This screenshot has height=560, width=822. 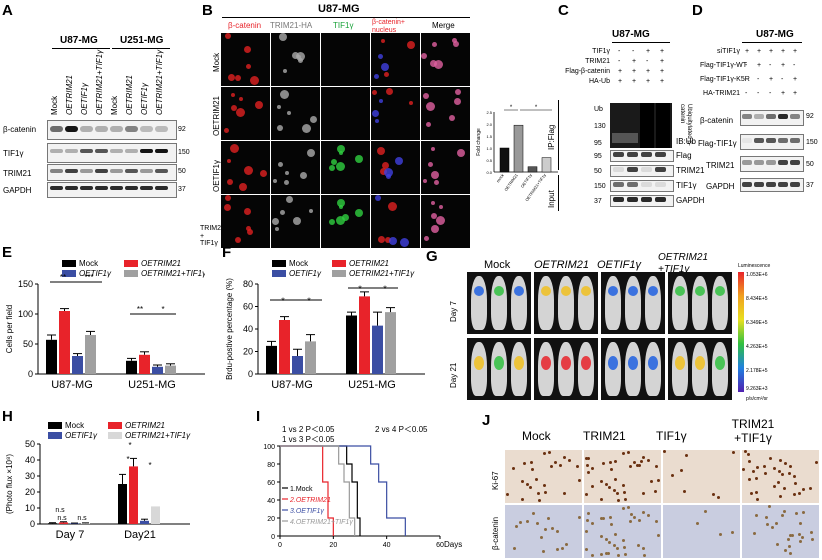 What do you see at coordinates (301, 489) in the screenshot?
I see `legend-label: 1.Mock` at bounding box center [301, 489].